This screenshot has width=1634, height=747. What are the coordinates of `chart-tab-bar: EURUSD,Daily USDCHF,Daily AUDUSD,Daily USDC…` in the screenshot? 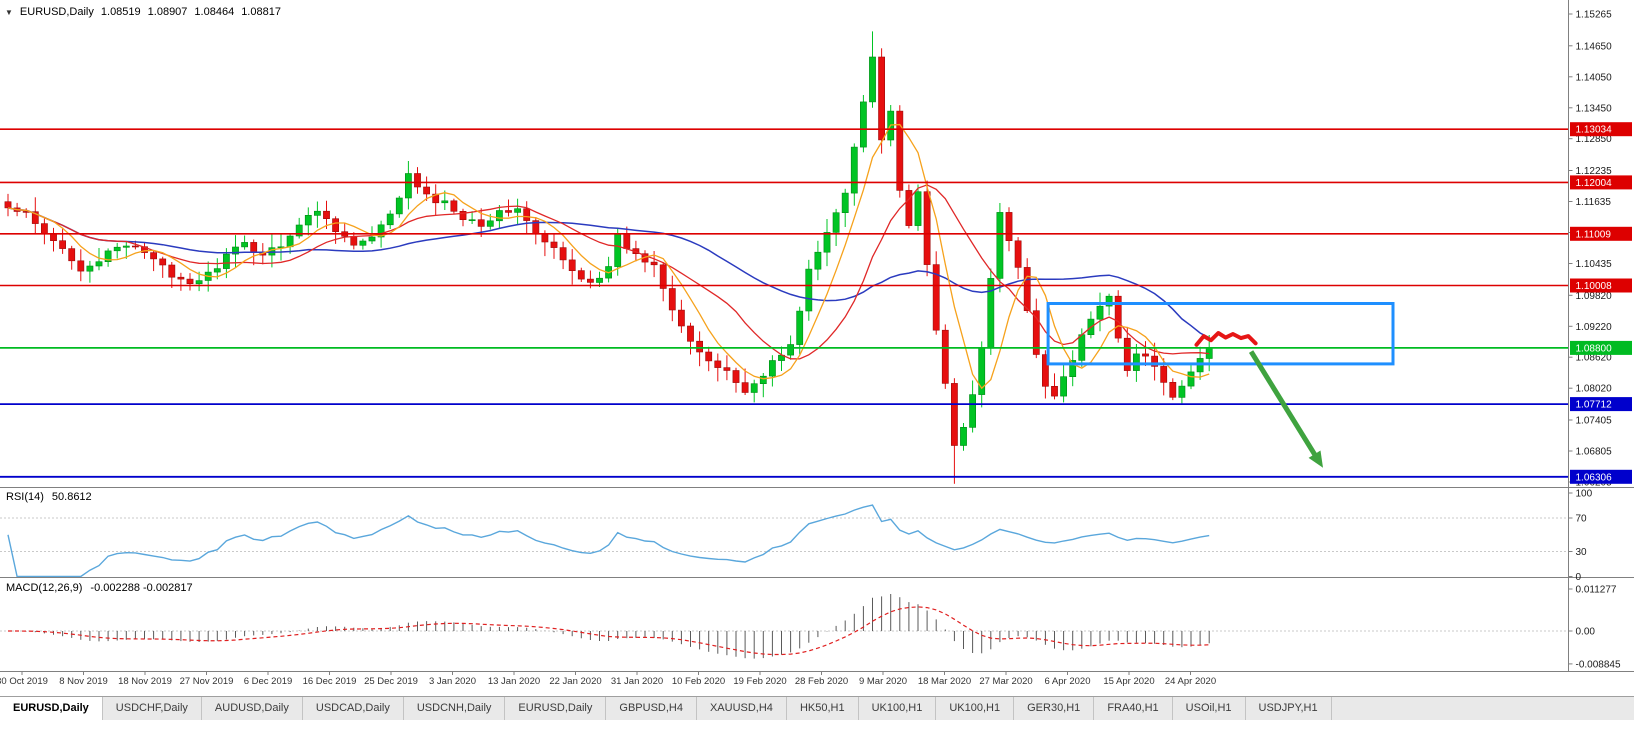 It's located at (817, 708).